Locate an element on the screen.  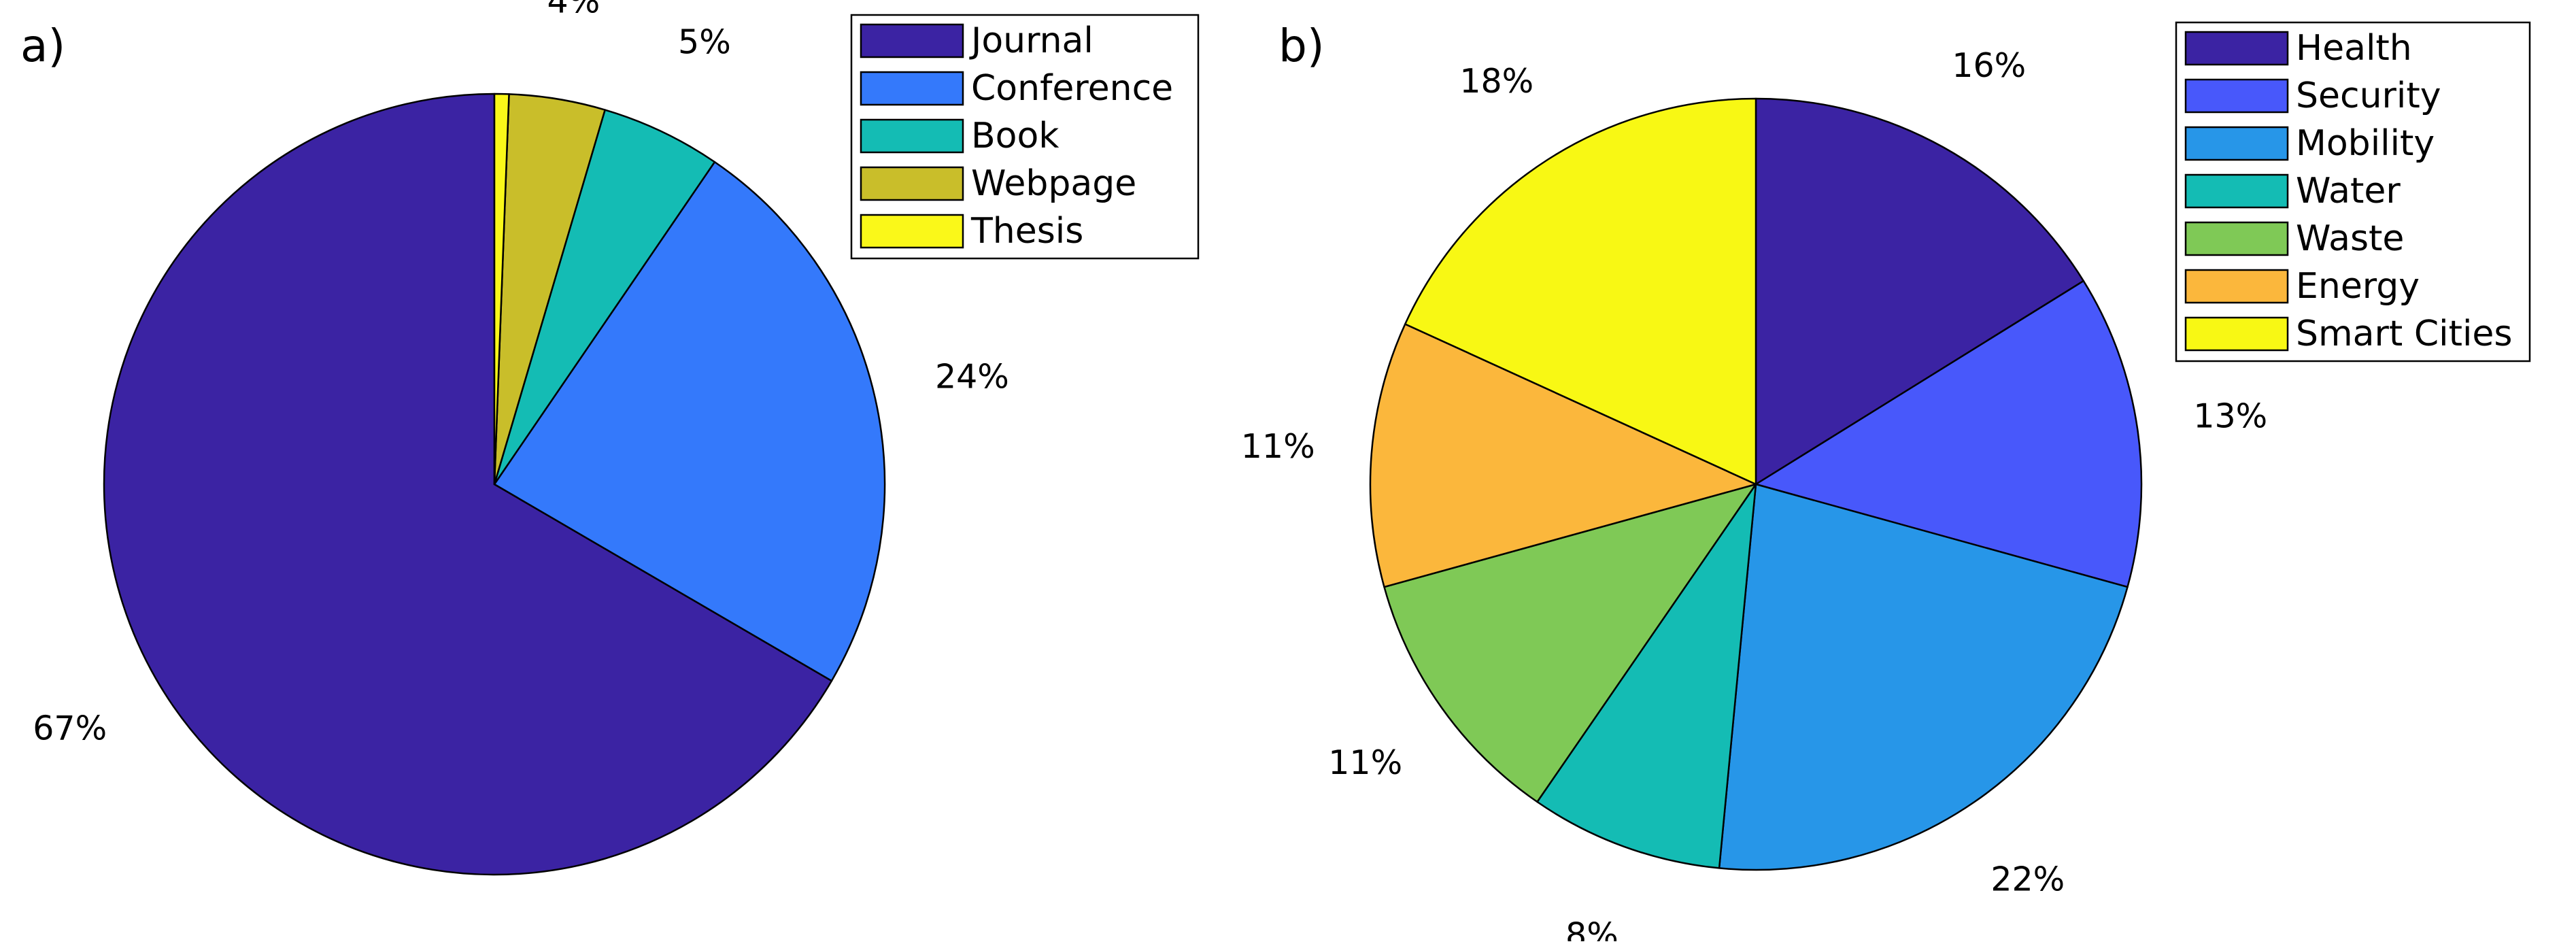
pie-slice-water is located at coordinates (1646, 676).